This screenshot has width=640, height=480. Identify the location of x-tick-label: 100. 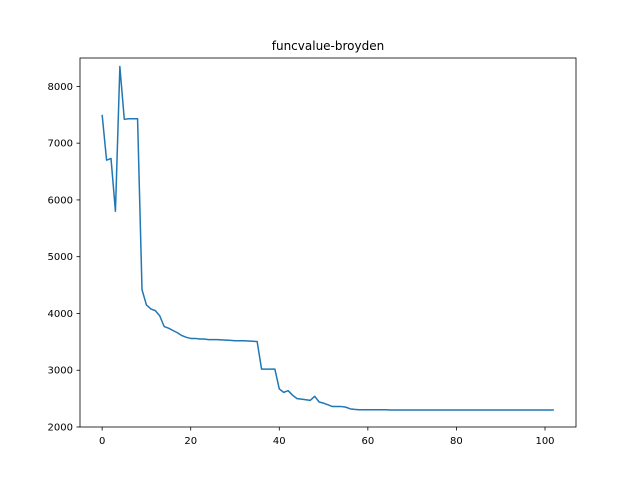
(544, 441).